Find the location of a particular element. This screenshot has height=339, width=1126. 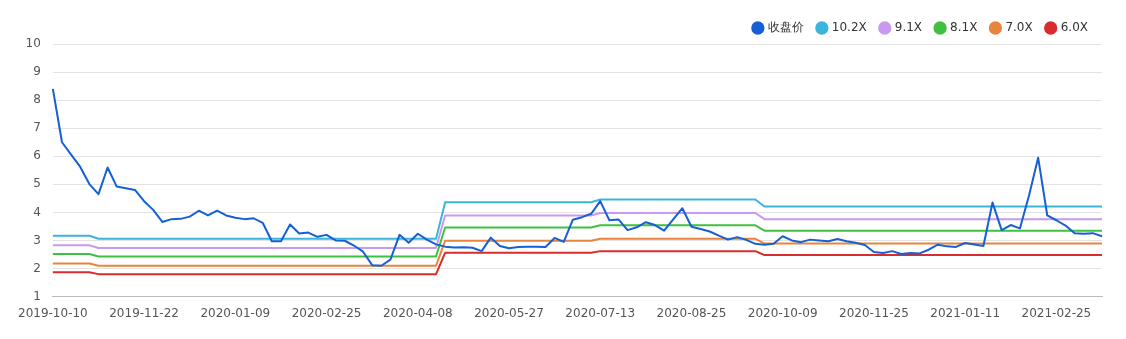

legend-label: 8.1X is located at coordinates (964, 27).